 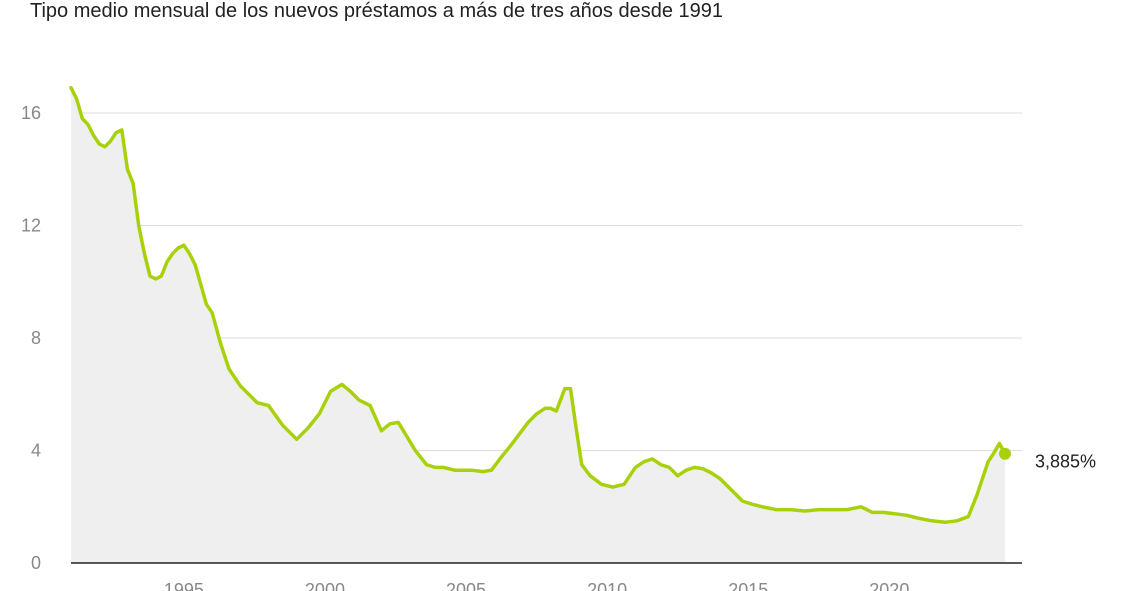 I want to click on end-point-marker, so click(x=1005, y=453).